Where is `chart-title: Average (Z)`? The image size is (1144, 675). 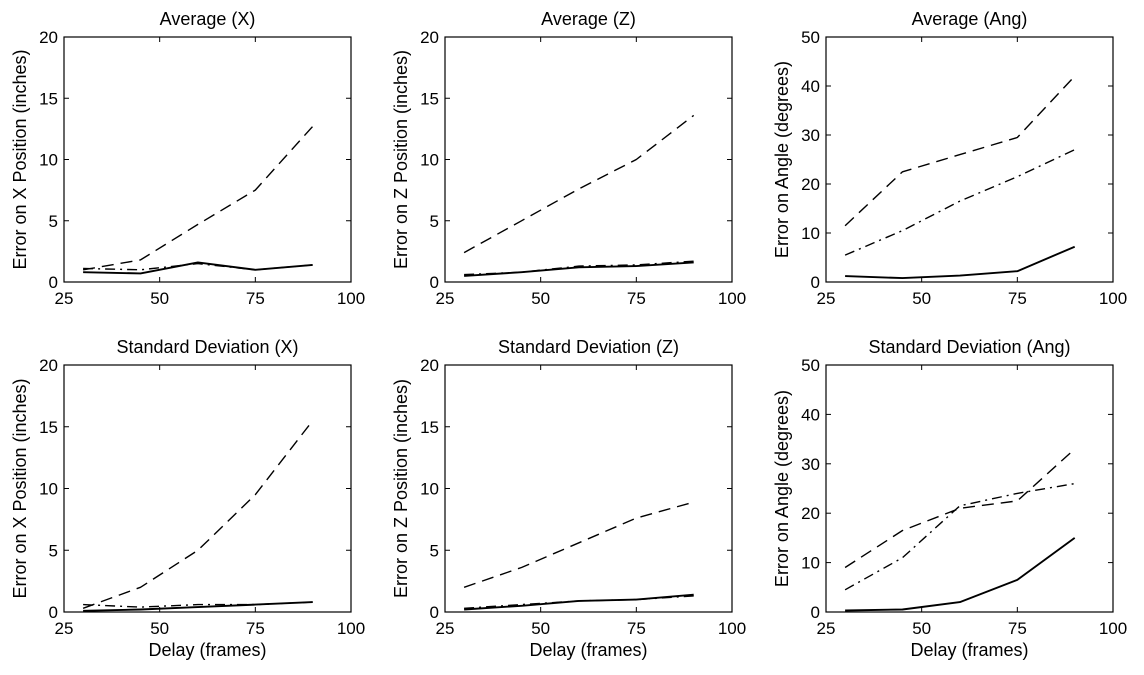
chart-title: Average (Z) is located at coordinates (588, 19).